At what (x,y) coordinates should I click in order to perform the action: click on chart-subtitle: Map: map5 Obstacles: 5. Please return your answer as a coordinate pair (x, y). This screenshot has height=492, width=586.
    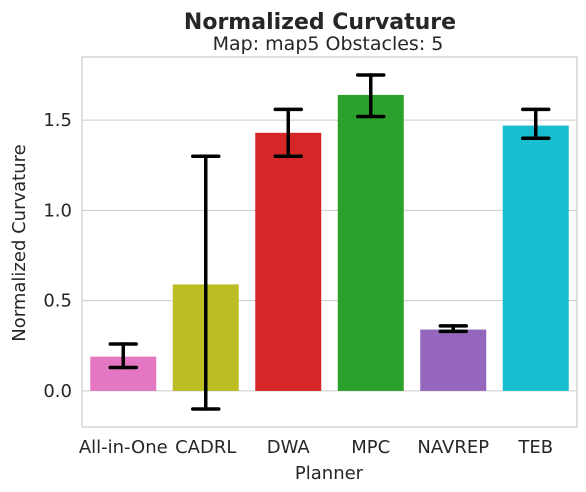
    Looking at the image, I should click on (328, 44).